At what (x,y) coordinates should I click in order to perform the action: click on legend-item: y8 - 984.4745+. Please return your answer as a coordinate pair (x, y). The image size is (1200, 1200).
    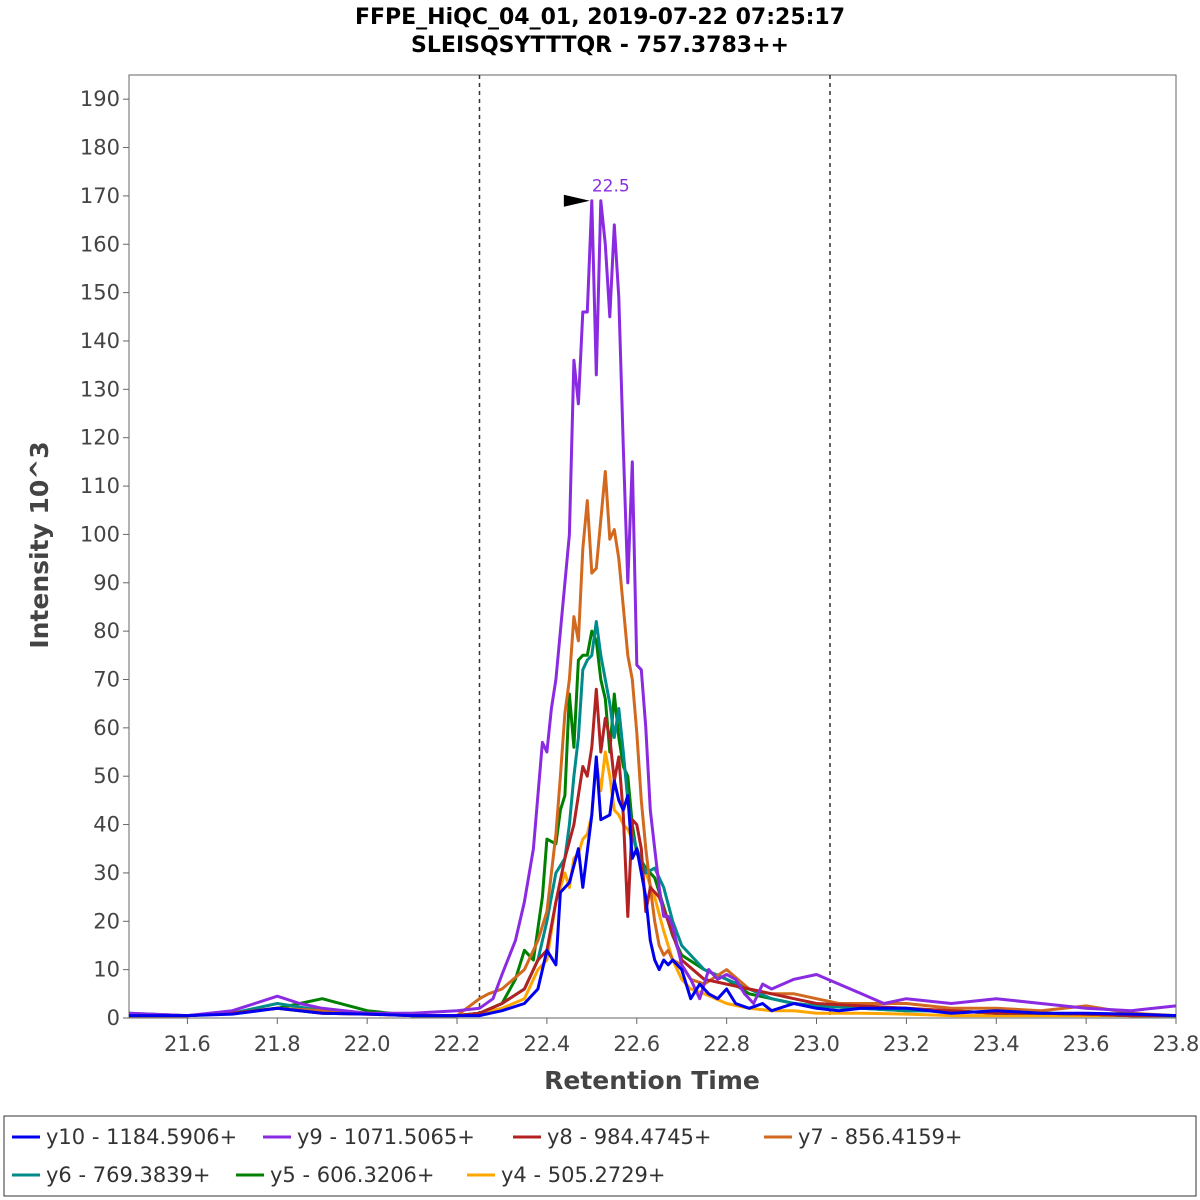
    Looking at the image, I should click on (612, 1137).